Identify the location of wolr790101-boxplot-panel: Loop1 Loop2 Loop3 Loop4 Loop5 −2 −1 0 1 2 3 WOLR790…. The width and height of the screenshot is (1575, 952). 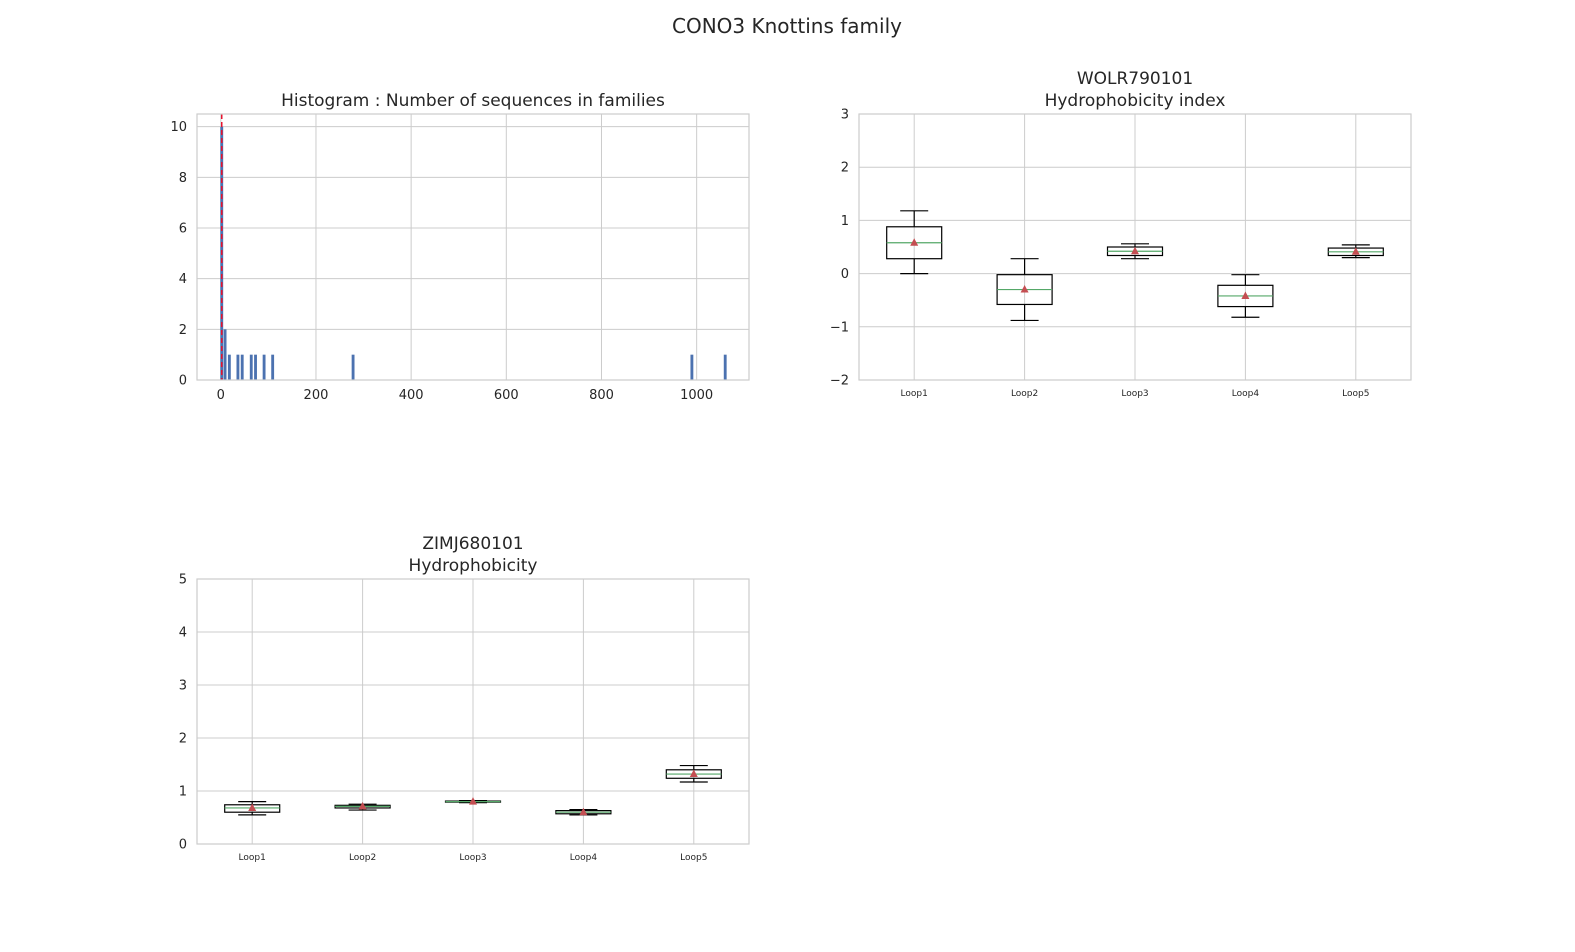
(1121, 234).